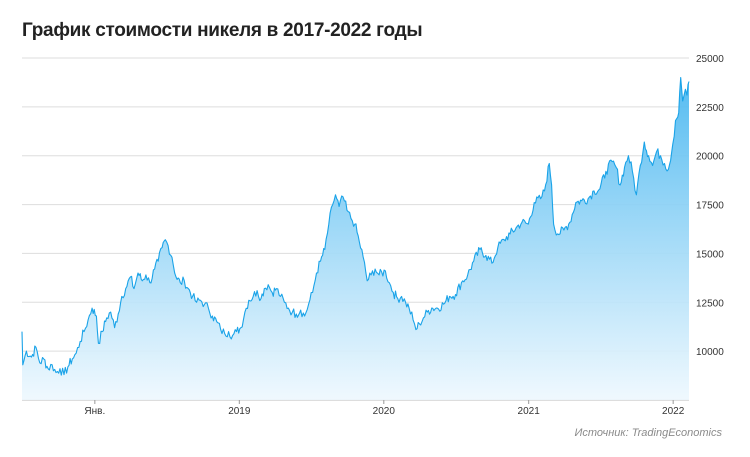 Image resolution: width=750 pixels, height=457 pixels. I want to click on chart-title: График стоимости никеля в 2017-2022 годы, so click(222, 30).